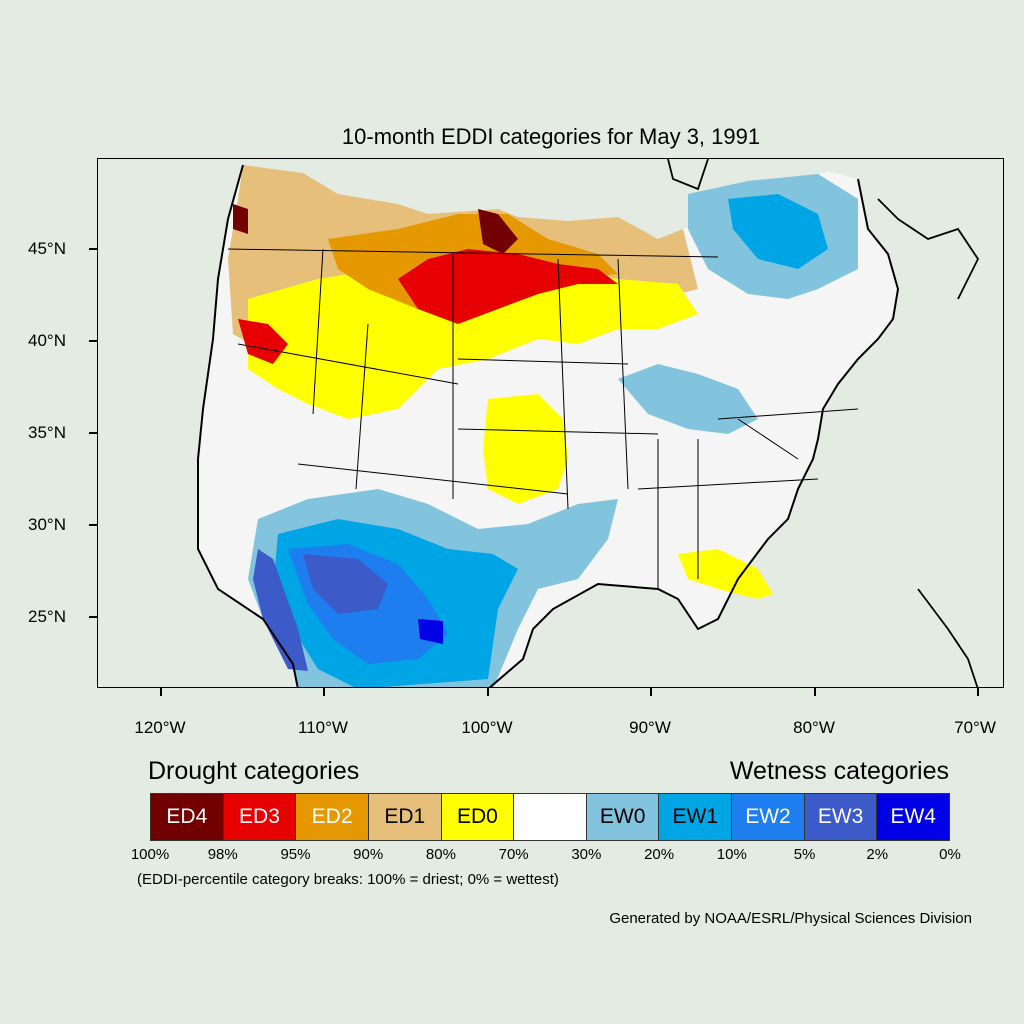  Describe the element at coordinates (650, 727) in the screenshot. I see `lon-label: 90°W` at that location.